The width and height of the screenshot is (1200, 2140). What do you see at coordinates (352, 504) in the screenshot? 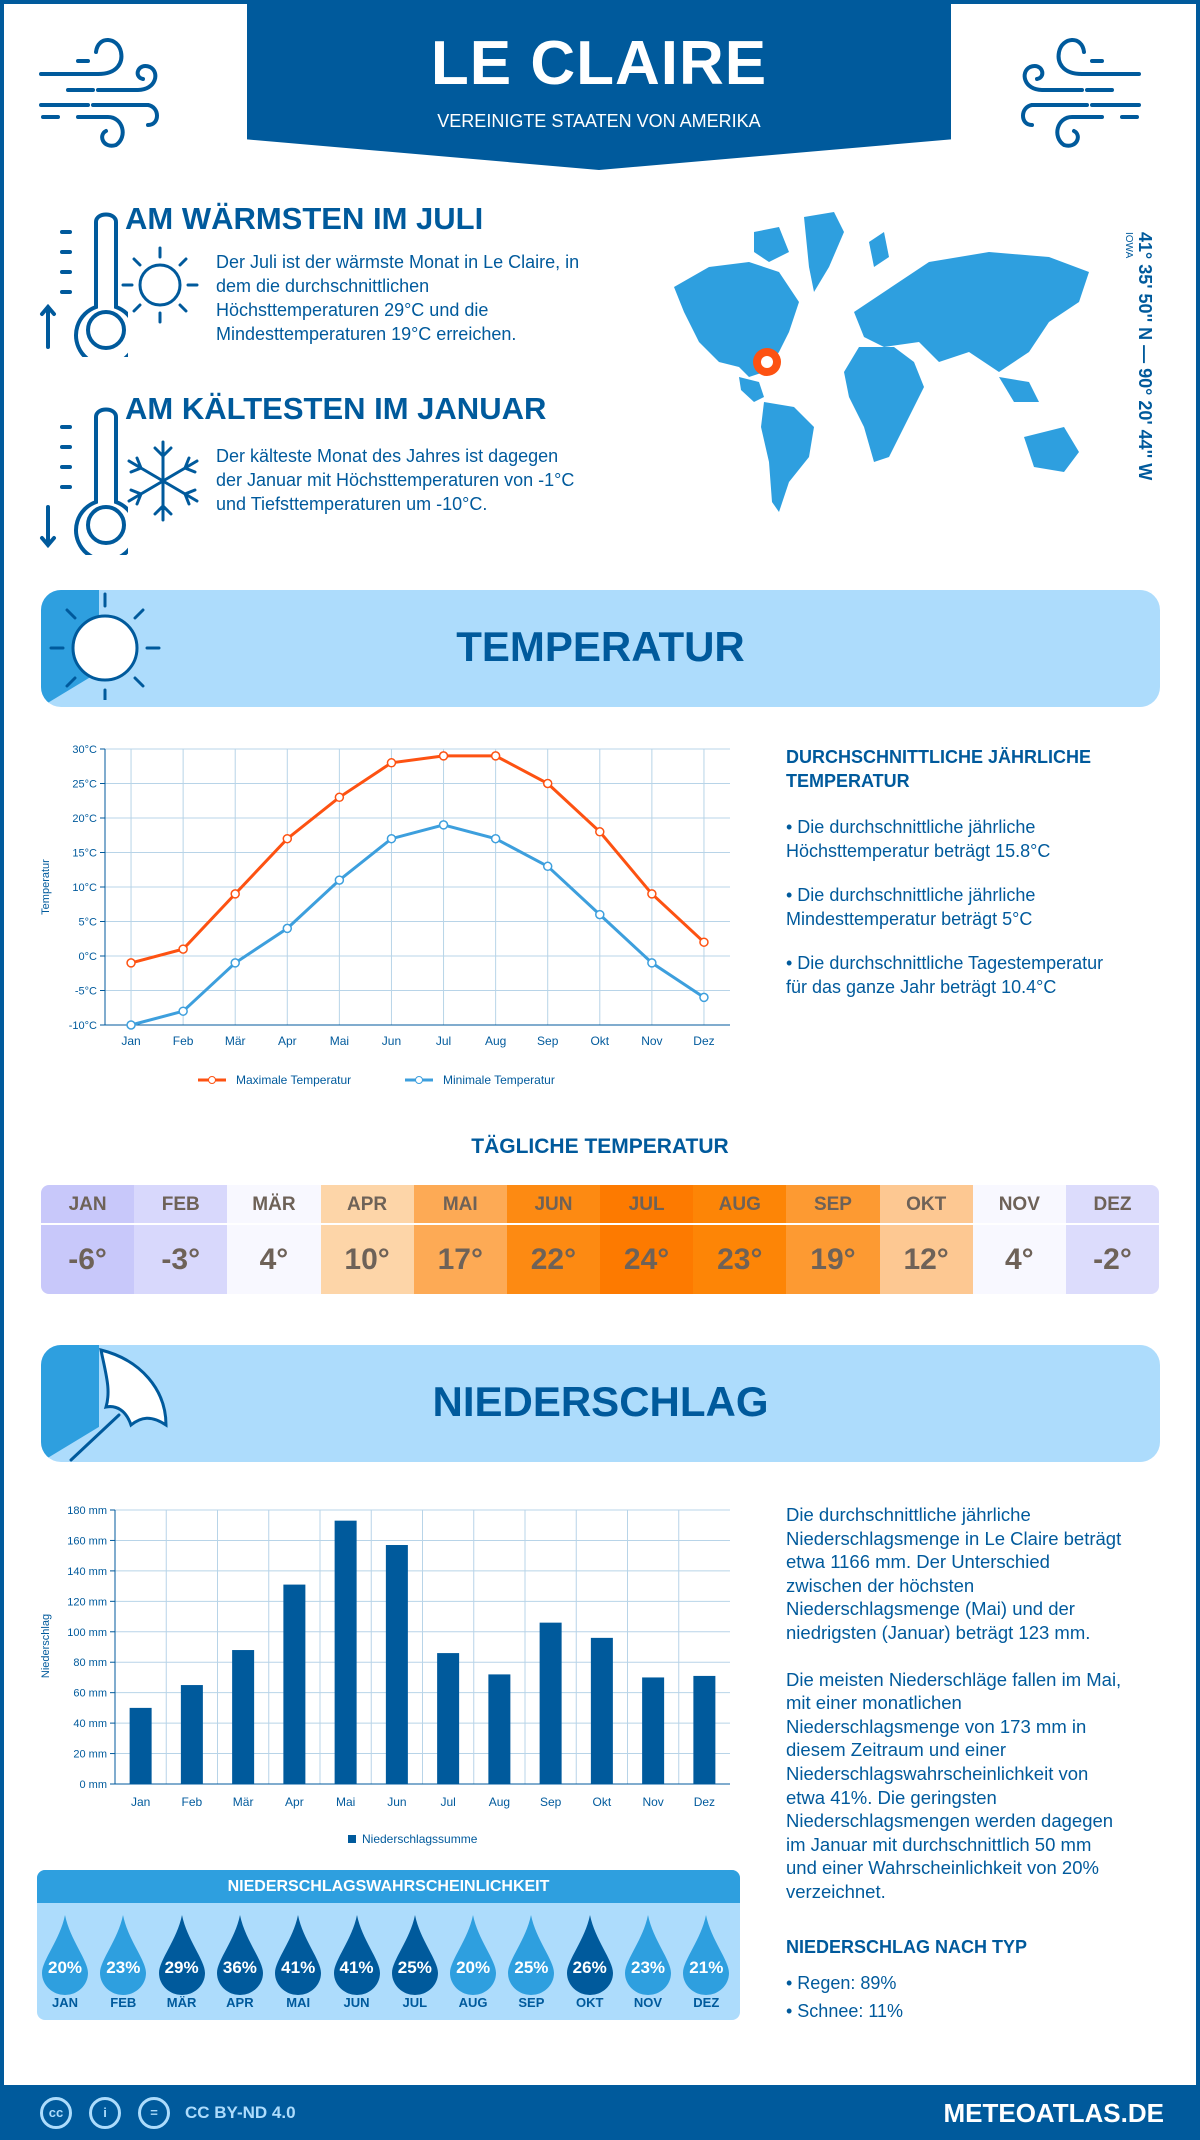
I see `text-line: und Tiefsttemperaturen um -10°C.` at bounding box center [352, 504].